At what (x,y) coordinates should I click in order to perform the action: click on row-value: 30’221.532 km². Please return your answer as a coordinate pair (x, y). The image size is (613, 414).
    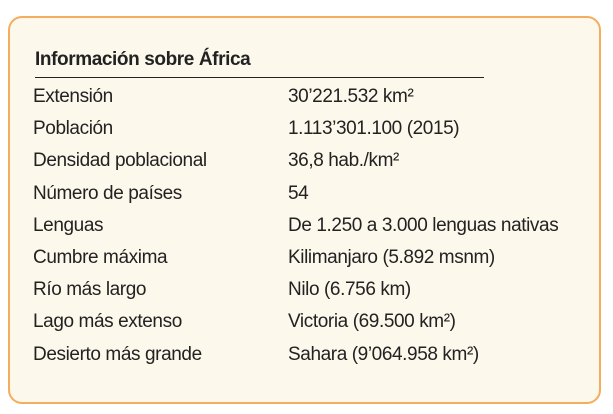
    Looking at the image, I should click on (351, 96).